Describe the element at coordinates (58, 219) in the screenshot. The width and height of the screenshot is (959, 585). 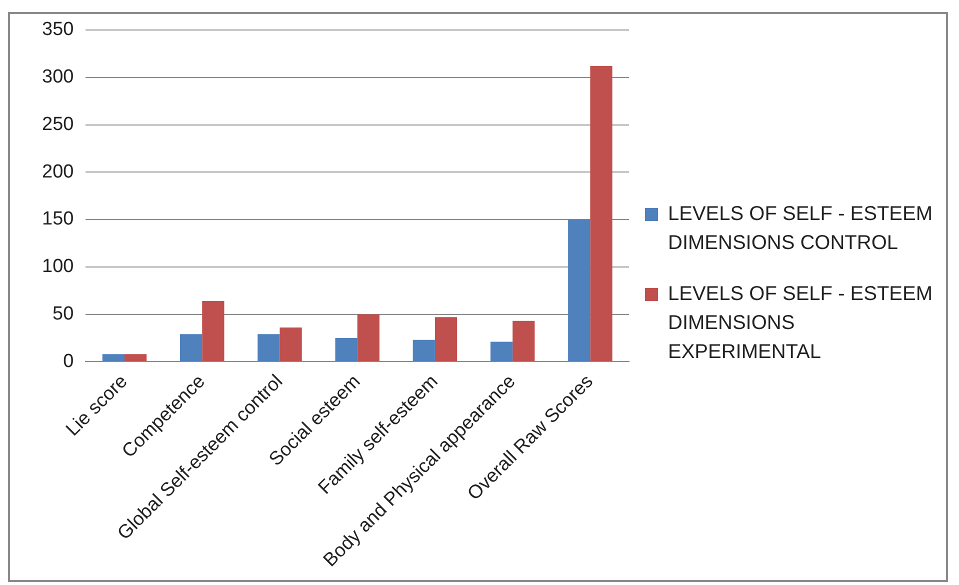
I see `y-tick-label: 150` at that location.